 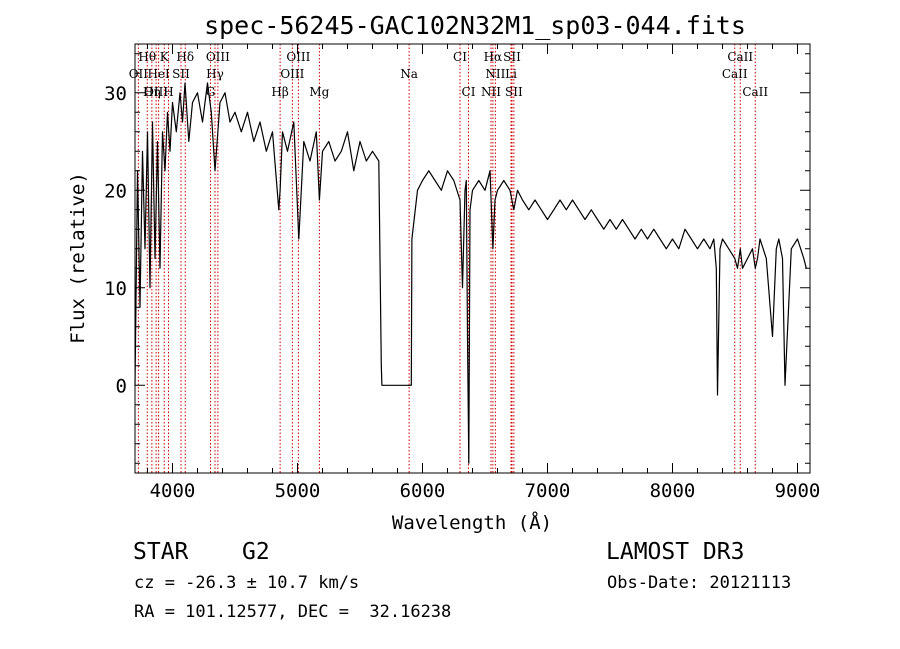 What do you see at coordinates (115, 94) in the screenshot?
I see `y-tick-label: 30` at bounding box center [115, 94].